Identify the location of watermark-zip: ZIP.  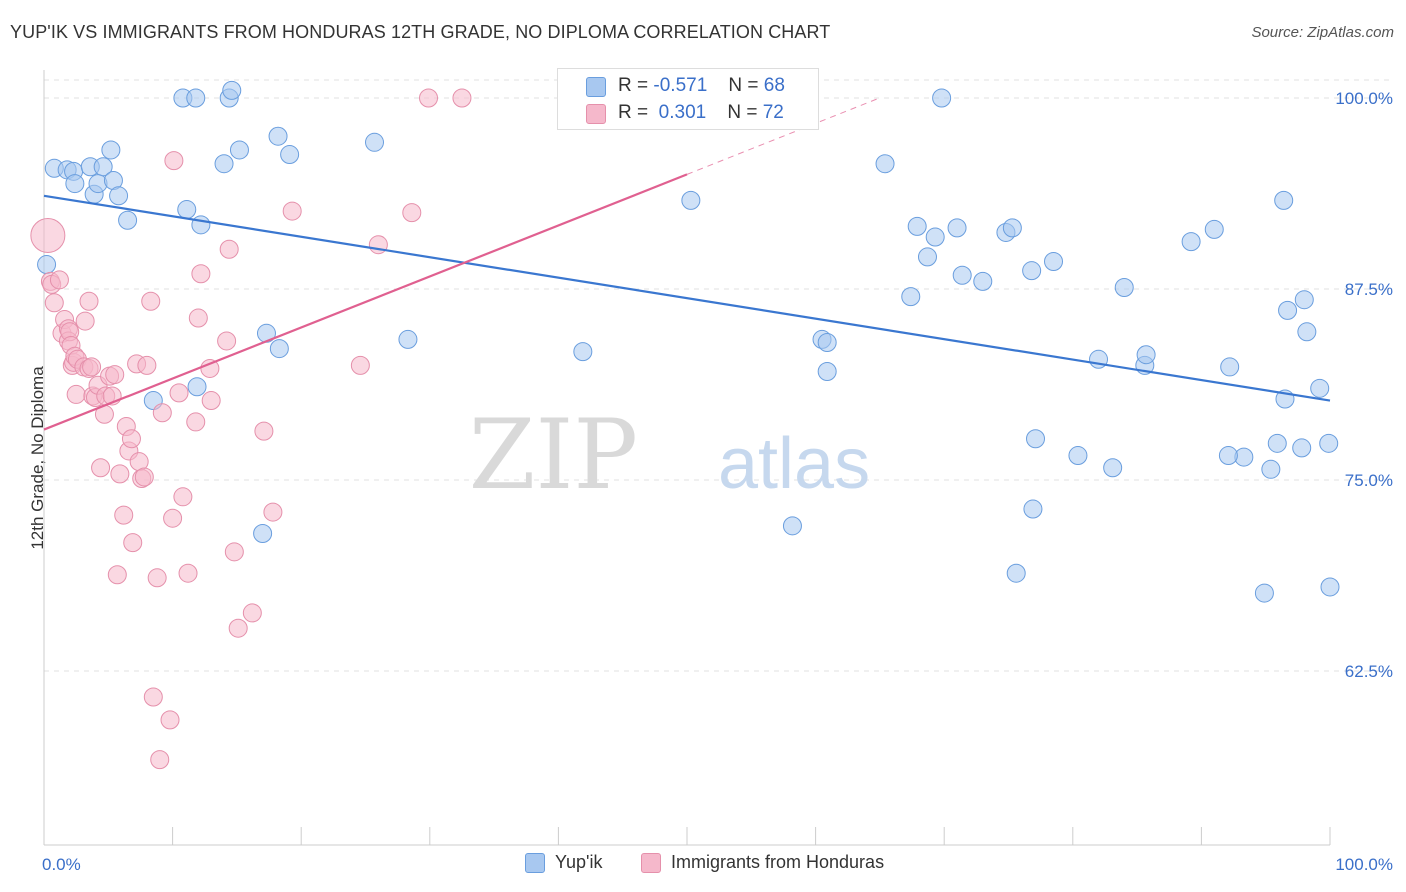
(553, 455).